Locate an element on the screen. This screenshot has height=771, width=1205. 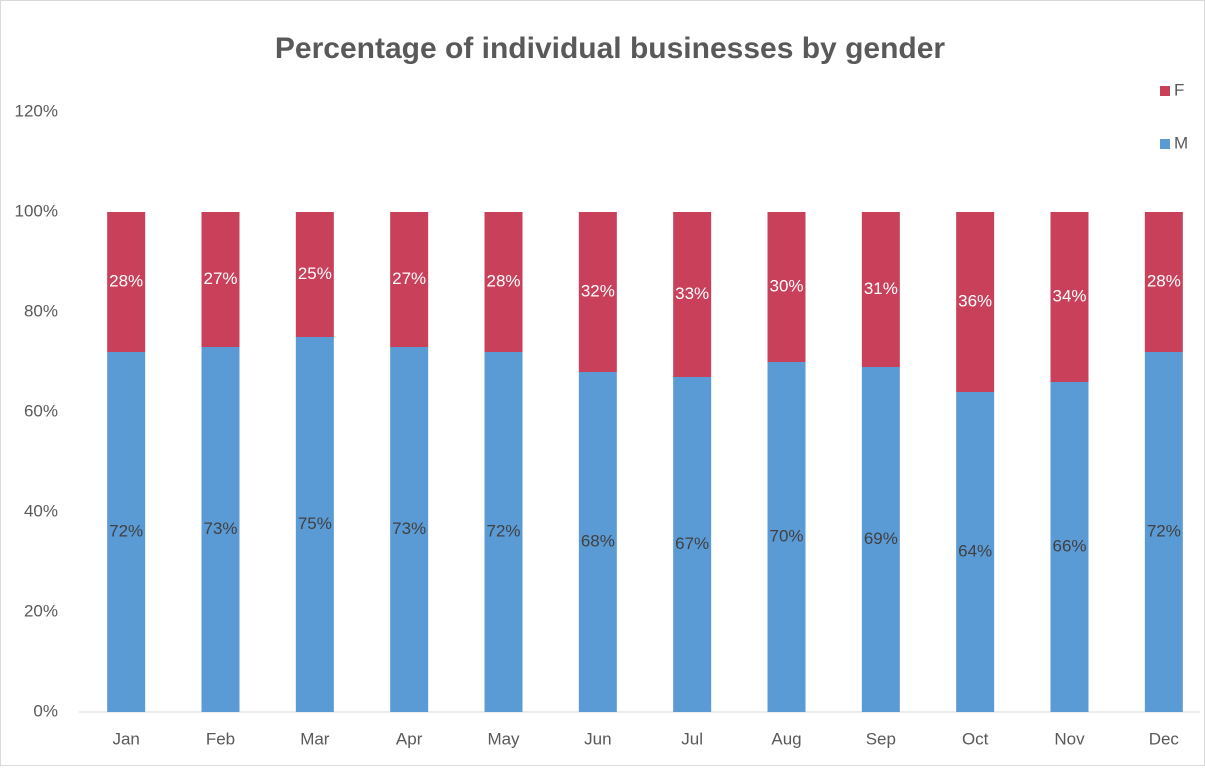
data-label: 34% is located at coordinates (1069, 295).